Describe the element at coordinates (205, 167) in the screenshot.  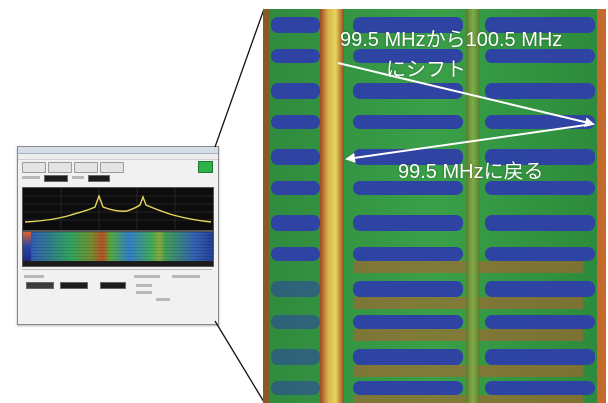
I see `run-button` at that location.